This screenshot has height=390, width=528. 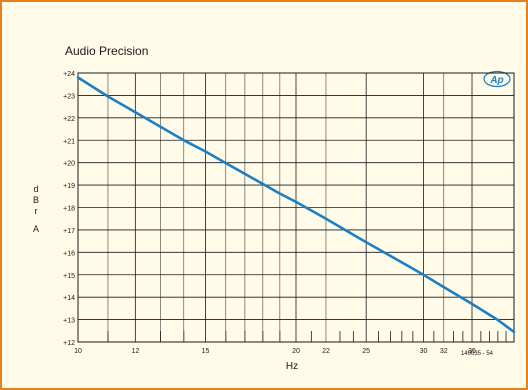 What do you see at coordinates (275, 351) in the screenshot?
I see `x-tick-labels: 10 12 15 20 22 25 30 32 35` at bounding box center [275, 351].